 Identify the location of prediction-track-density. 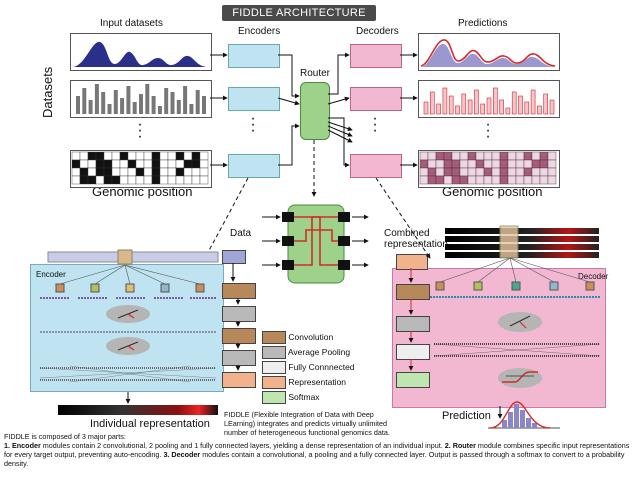
(488, 55).